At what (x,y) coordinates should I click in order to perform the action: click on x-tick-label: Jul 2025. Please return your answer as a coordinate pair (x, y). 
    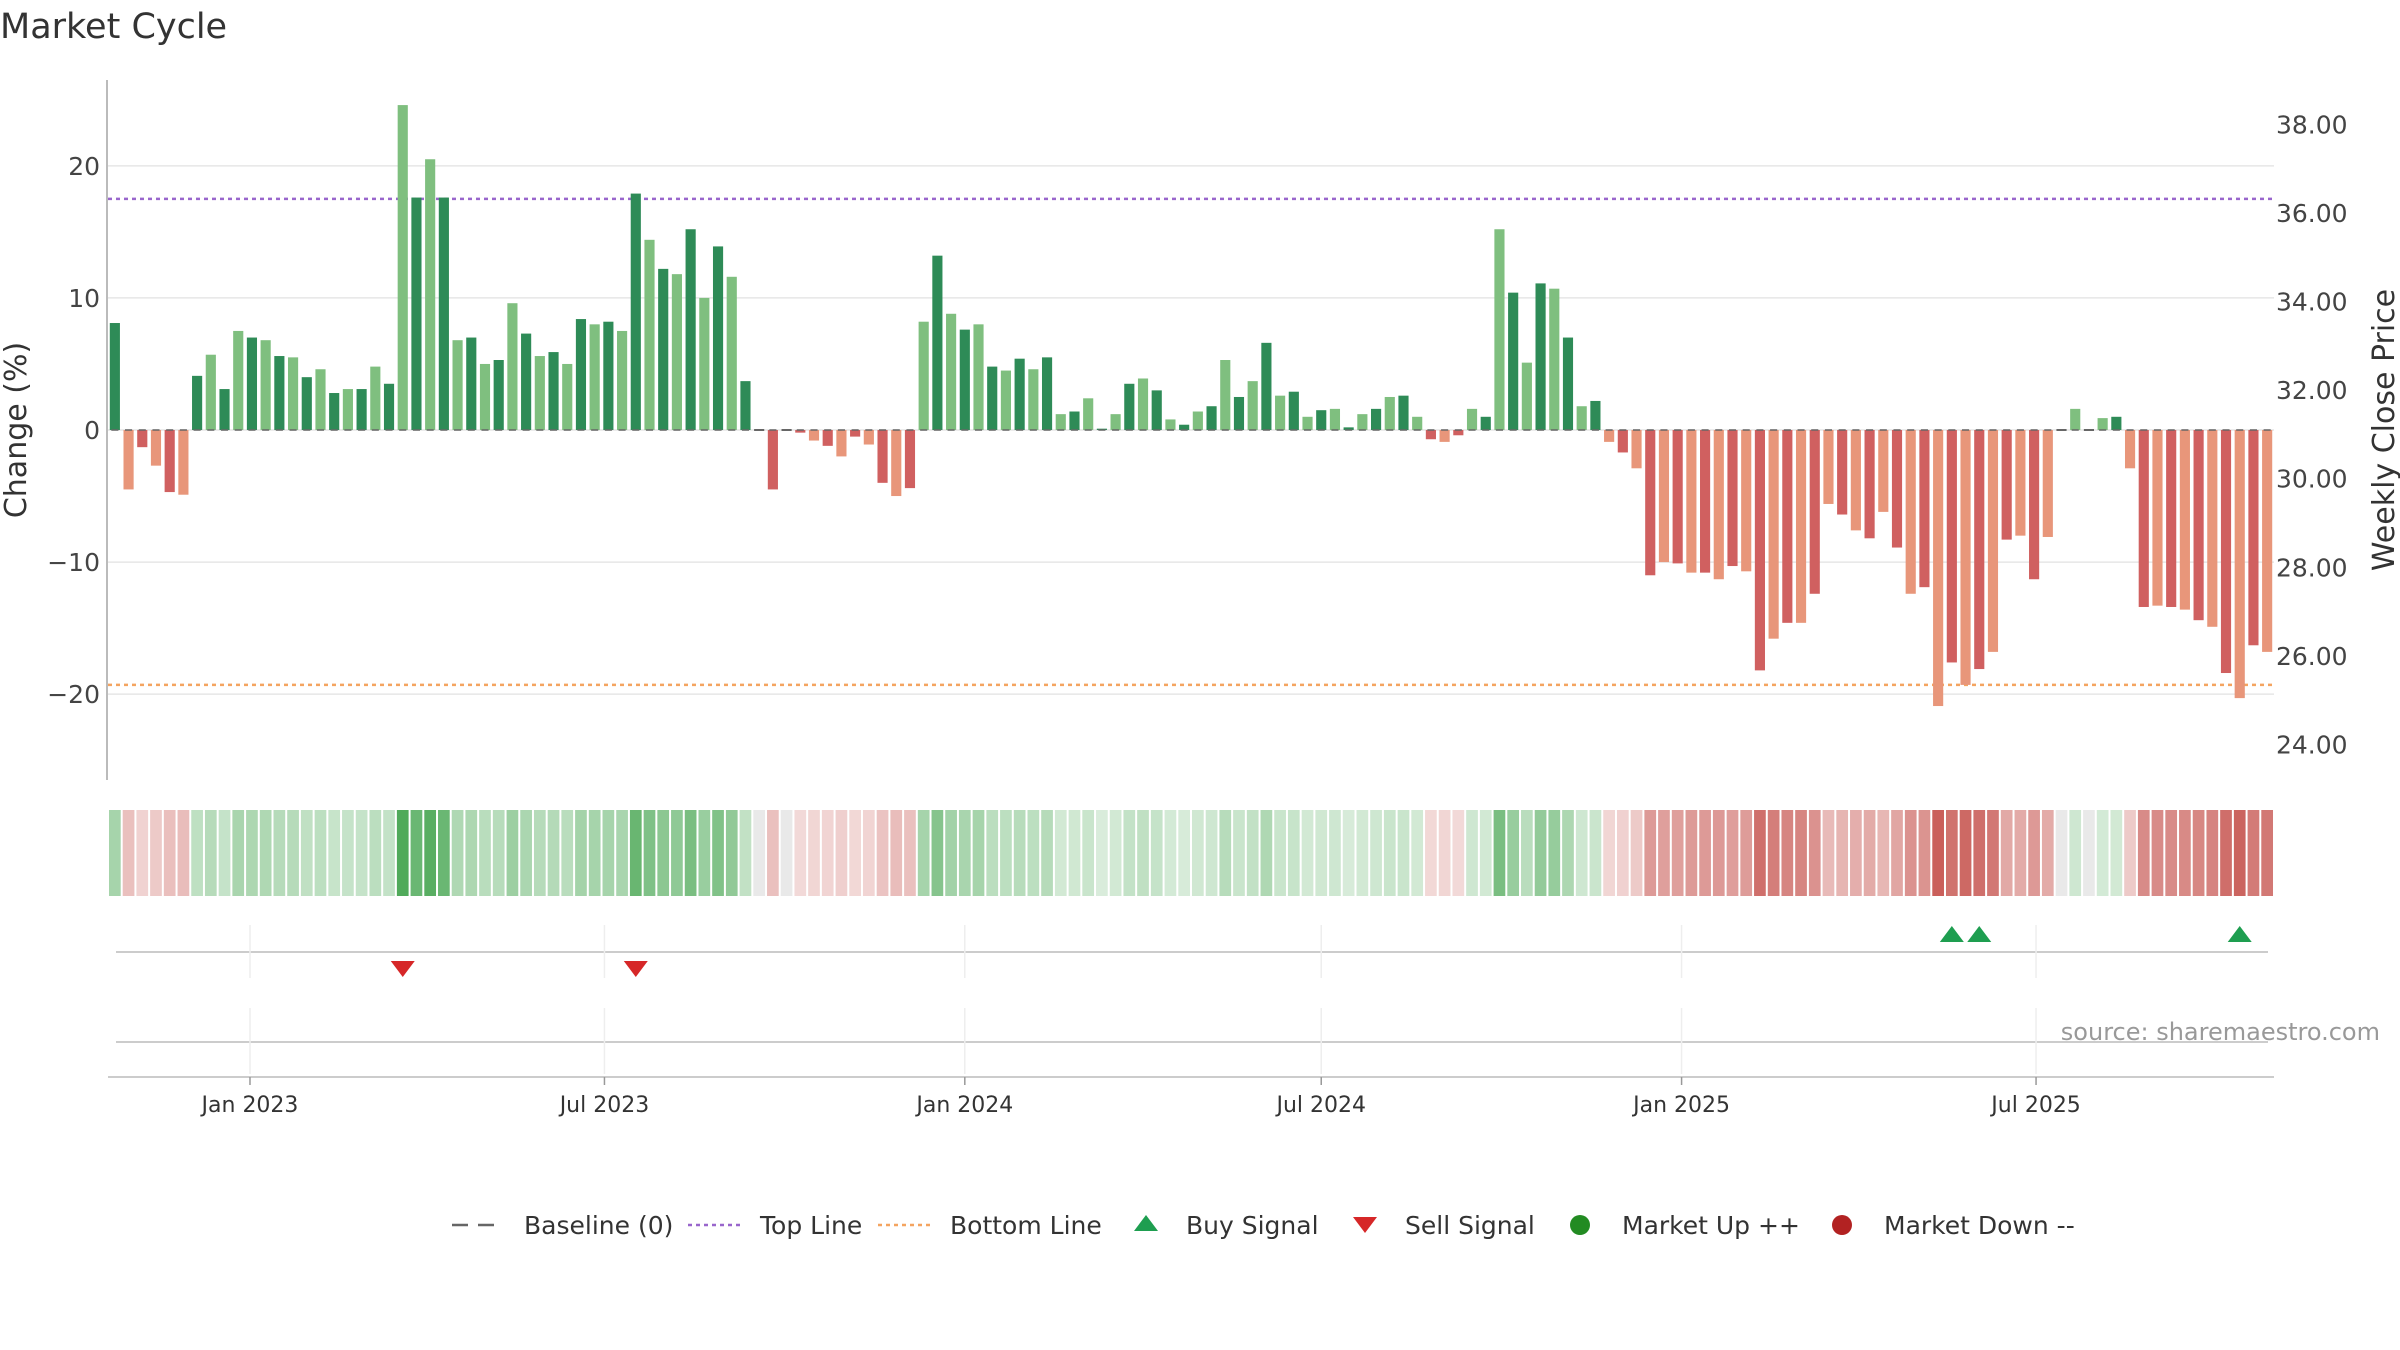
    Looking at the image, I should click on (2035, 1105).